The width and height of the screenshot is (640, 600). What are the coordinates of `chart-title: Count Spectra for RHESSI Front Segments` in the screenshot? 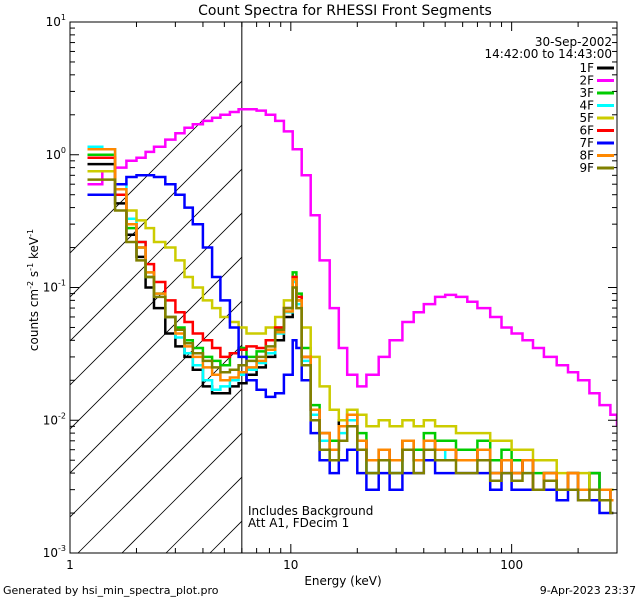 It's located at (345, 11).